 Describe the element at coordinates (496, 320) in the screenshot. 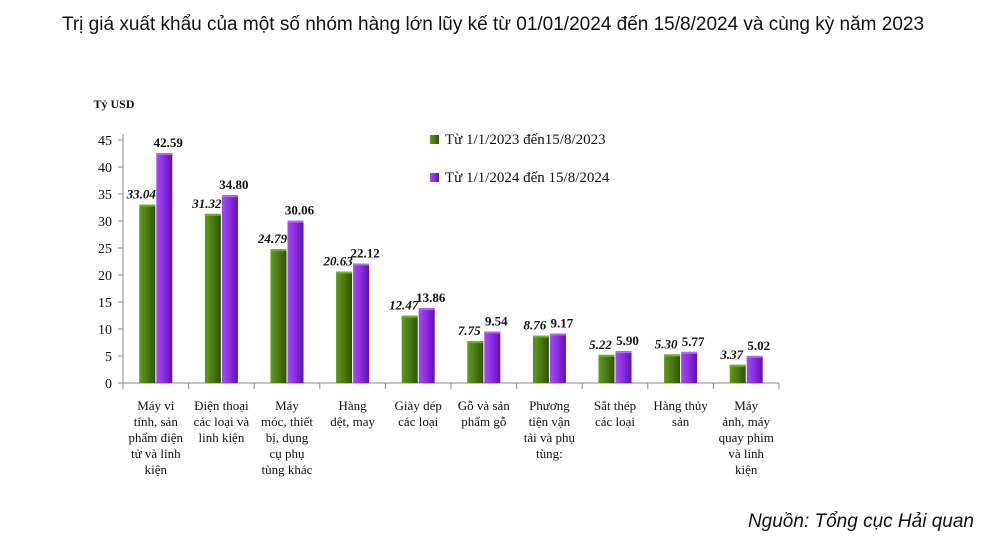

I see `data-label: 9.54` at that location.